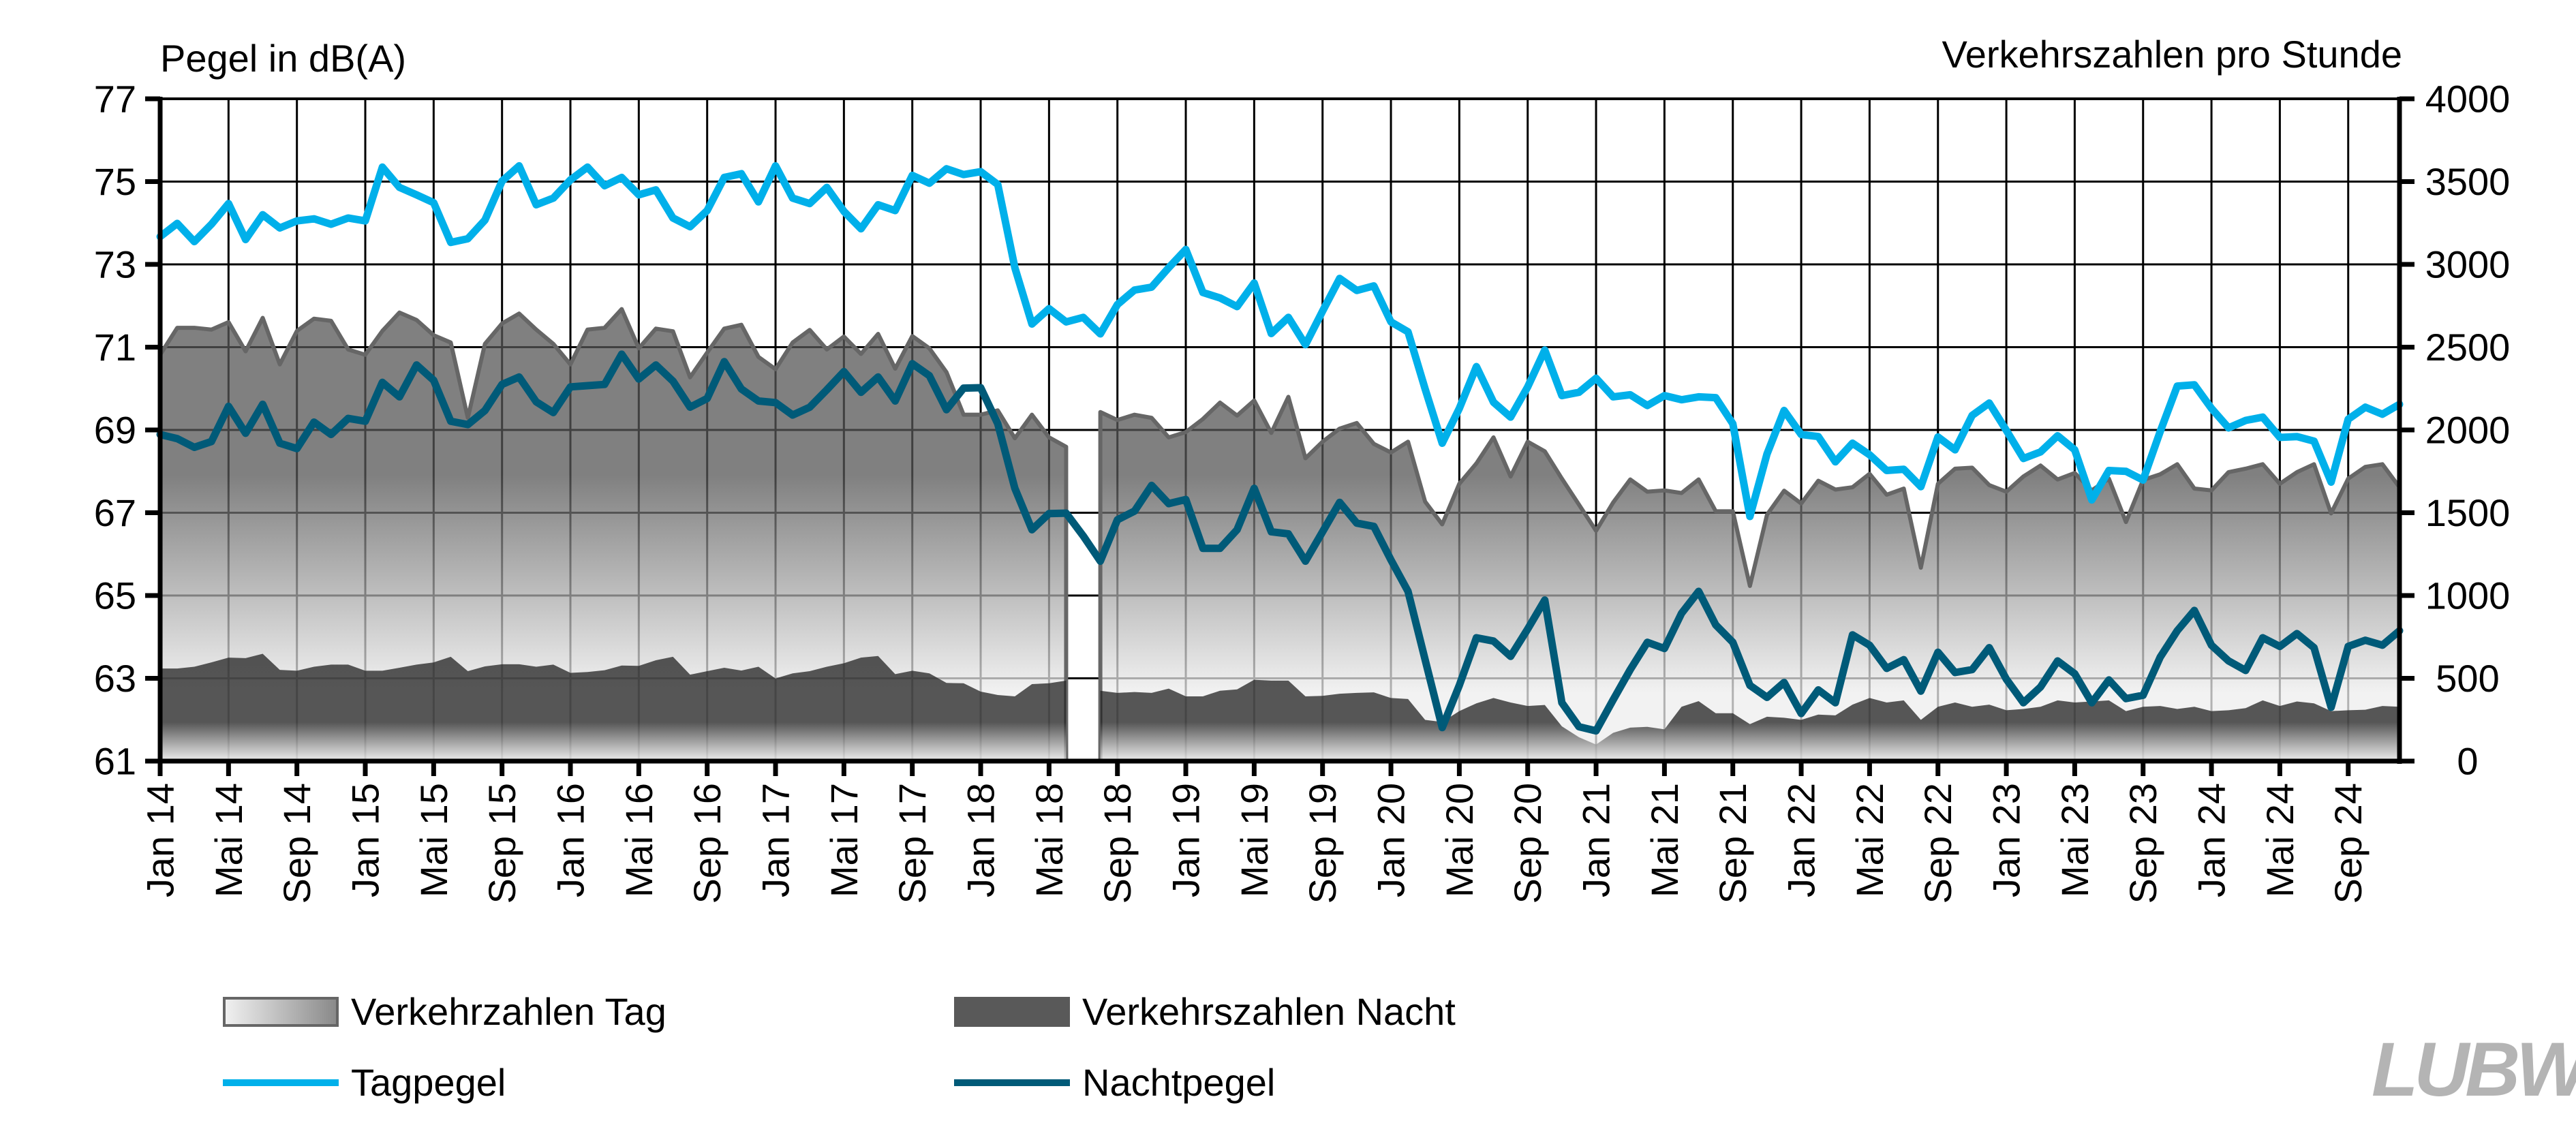  What do you see at coordinates (1869, 840) in the screenshot?
I see `x-tick-label: Mai 22` at bounding box center [1869, 840].